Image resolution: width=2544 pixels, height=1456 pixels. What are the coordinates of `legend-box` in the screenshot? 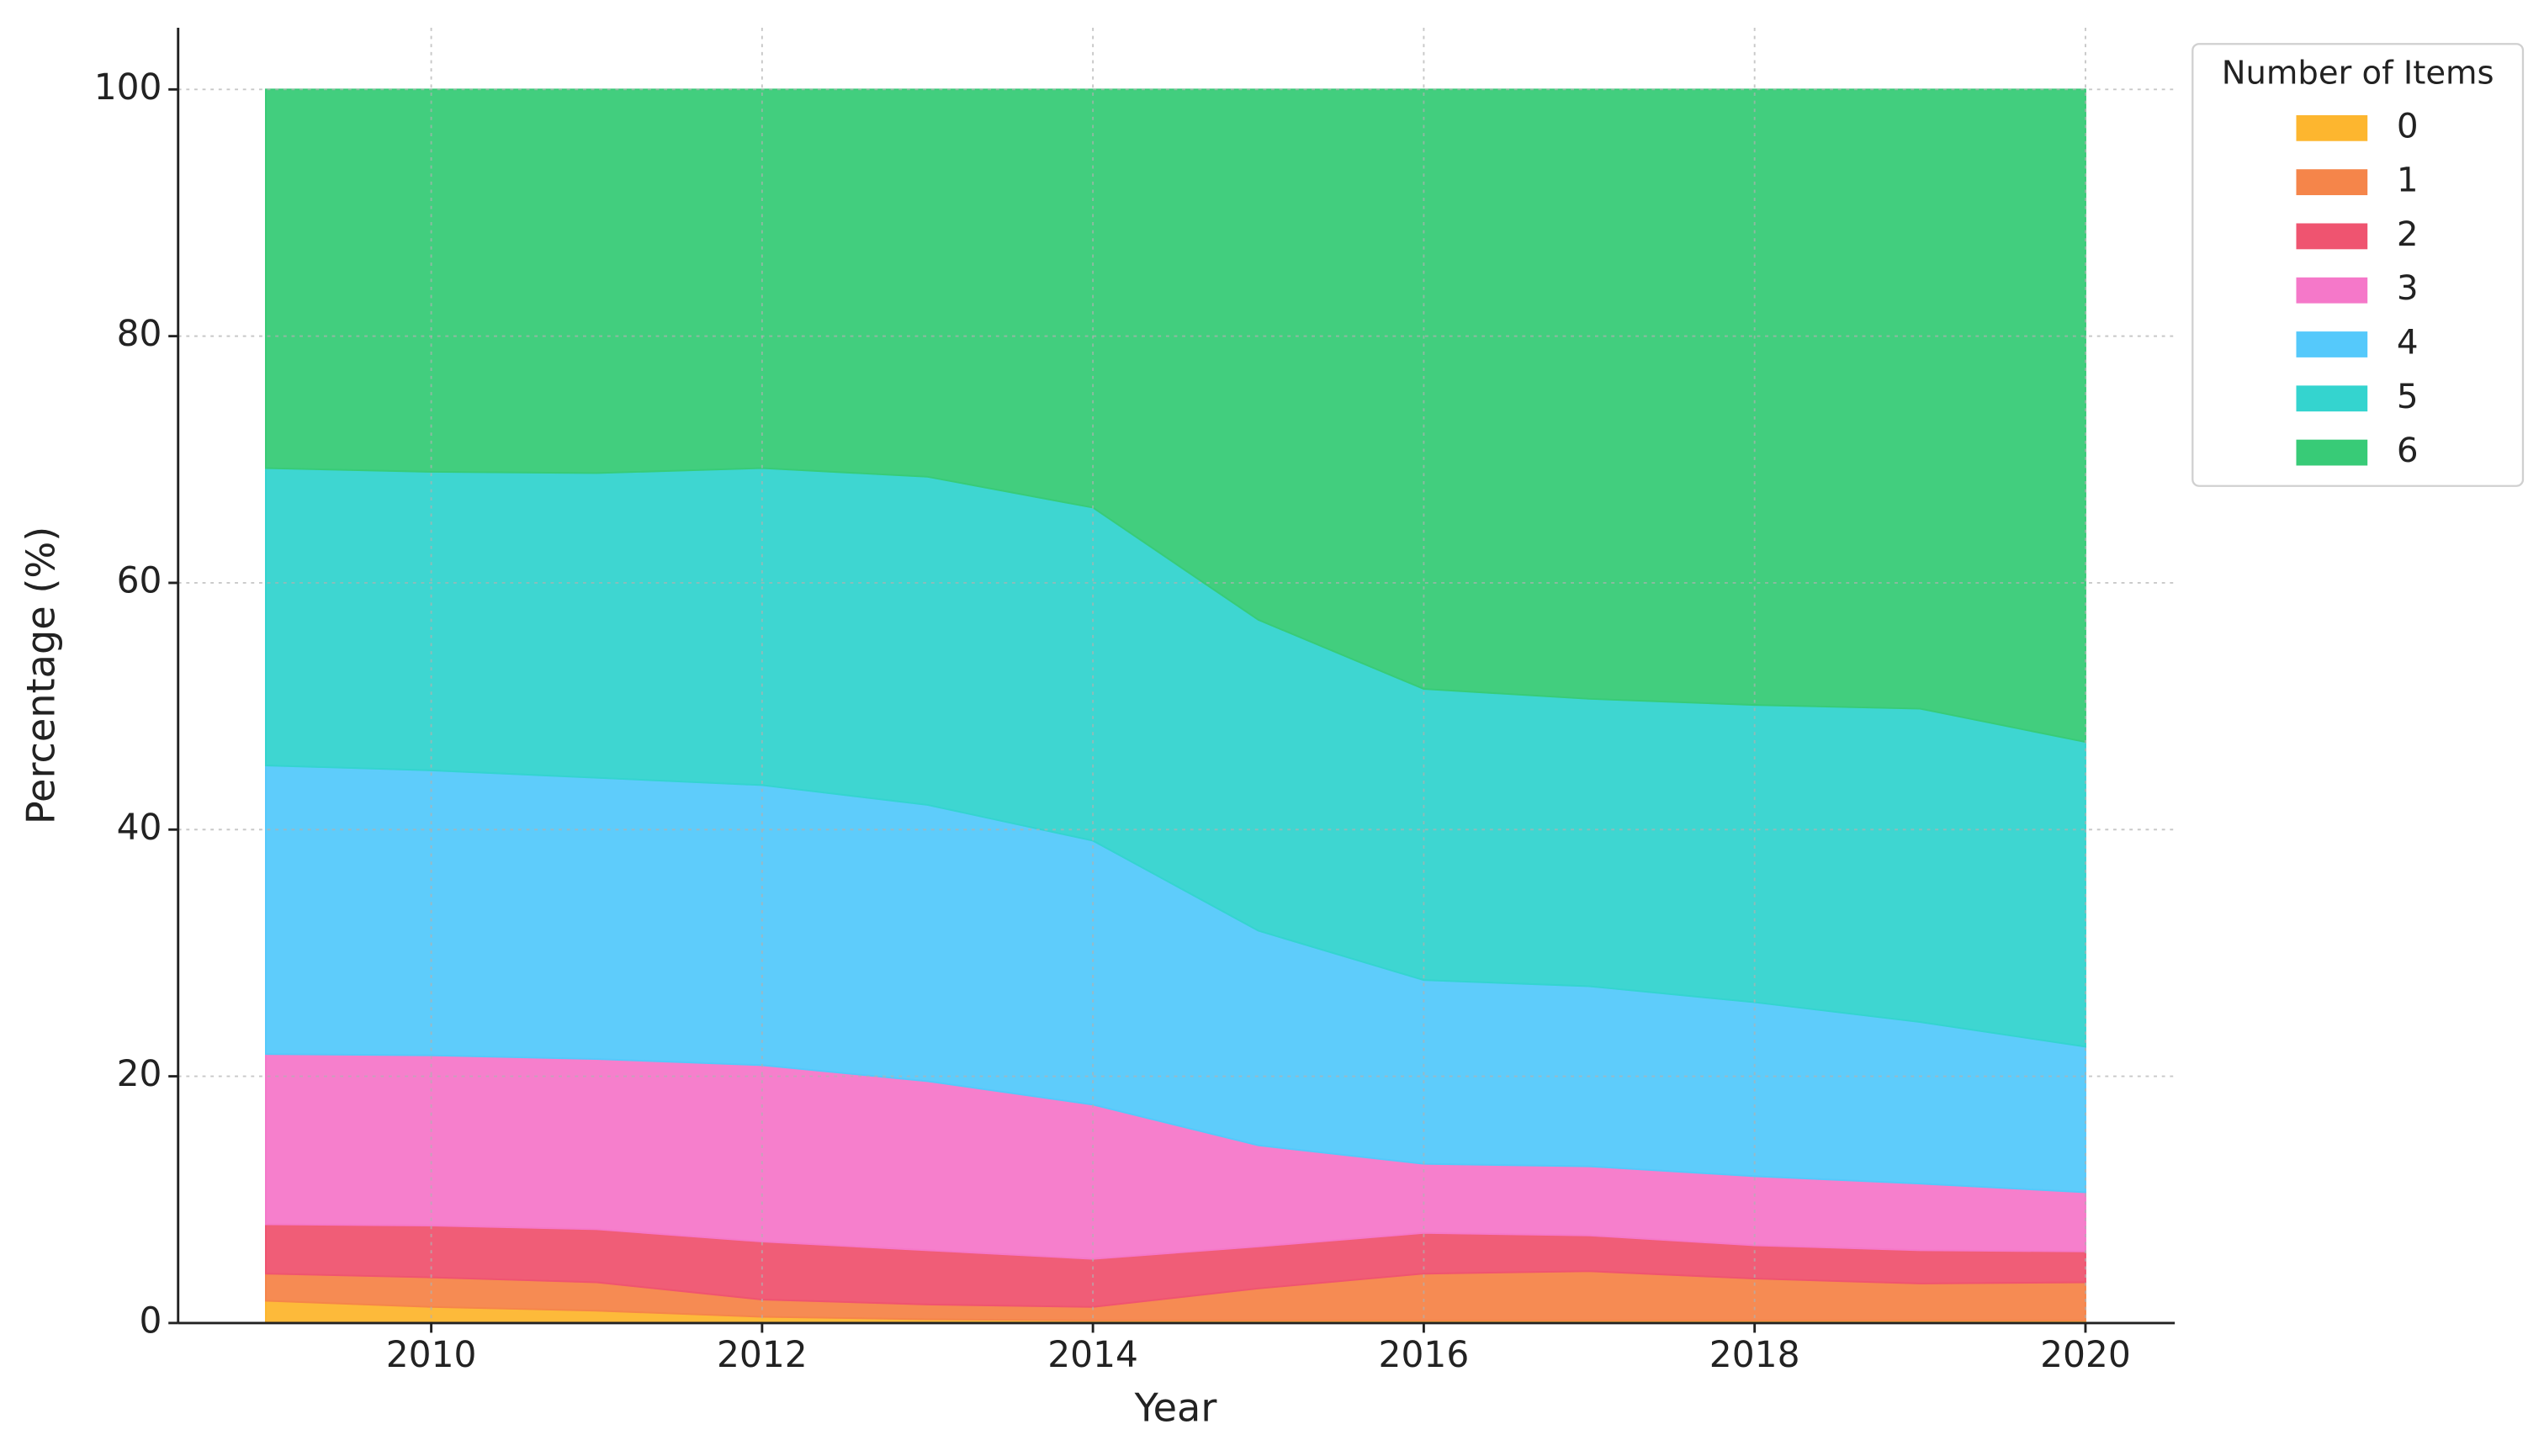 It's located at (2358, 265).